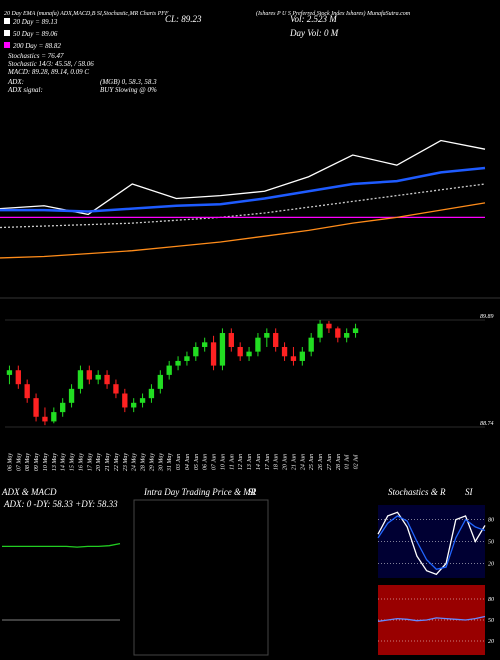  What do you see at coordinates (200, 492) in the screenshot?
I see `panel-title: Intra Day Trading Price & MR` at bounding box center [200, 492].